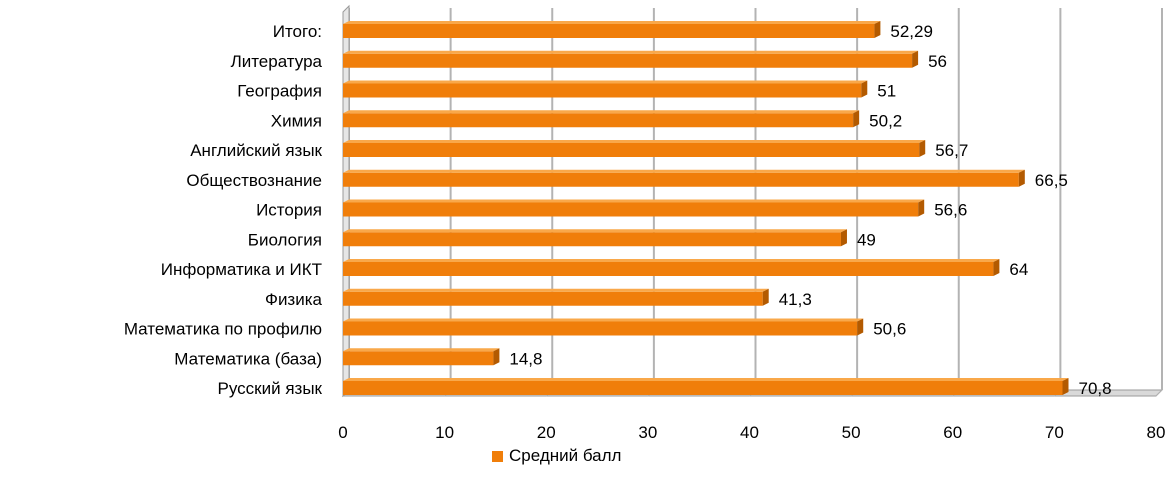 The height and width of the screenshot is (492, 1169). Describe the element at coordinates (285, 239) in the screenshot. I see `category-label: Биология` at that location.